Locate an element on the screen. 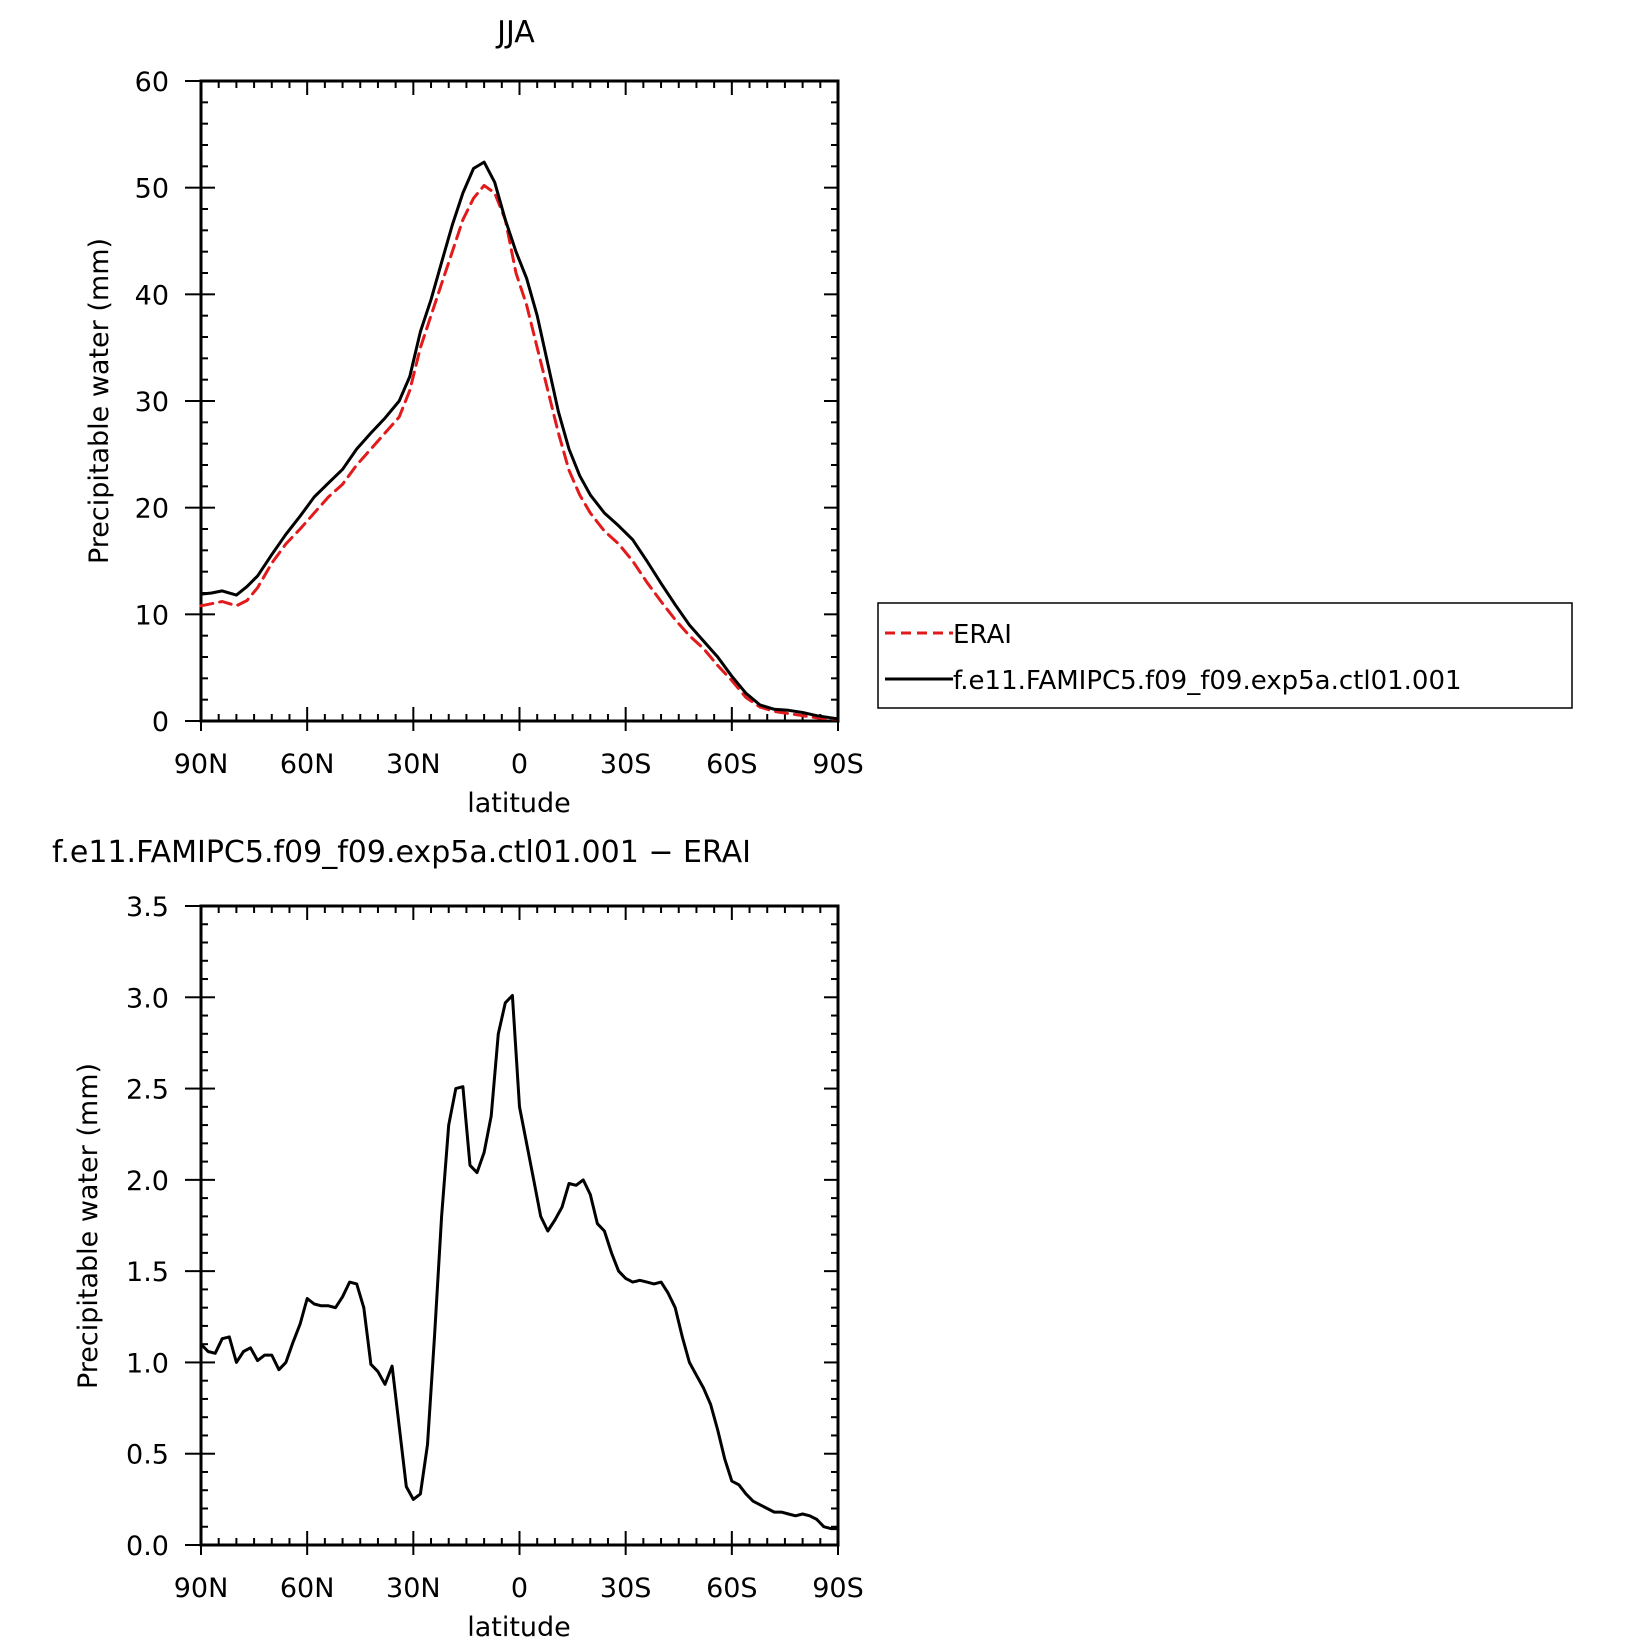 This screenshot has width=1638, height=1641. top-series is located at coordinates (519, 440).